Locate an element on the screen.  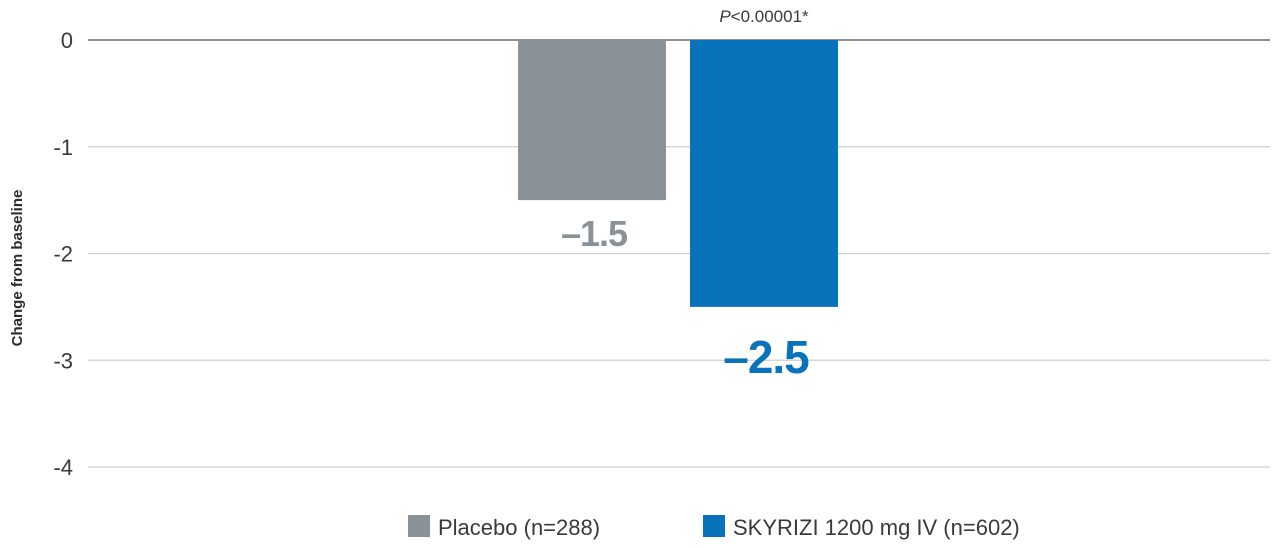
y-axis-ticks: 0 -1 -2 -3 -4 is located at coordinates (63, 254).